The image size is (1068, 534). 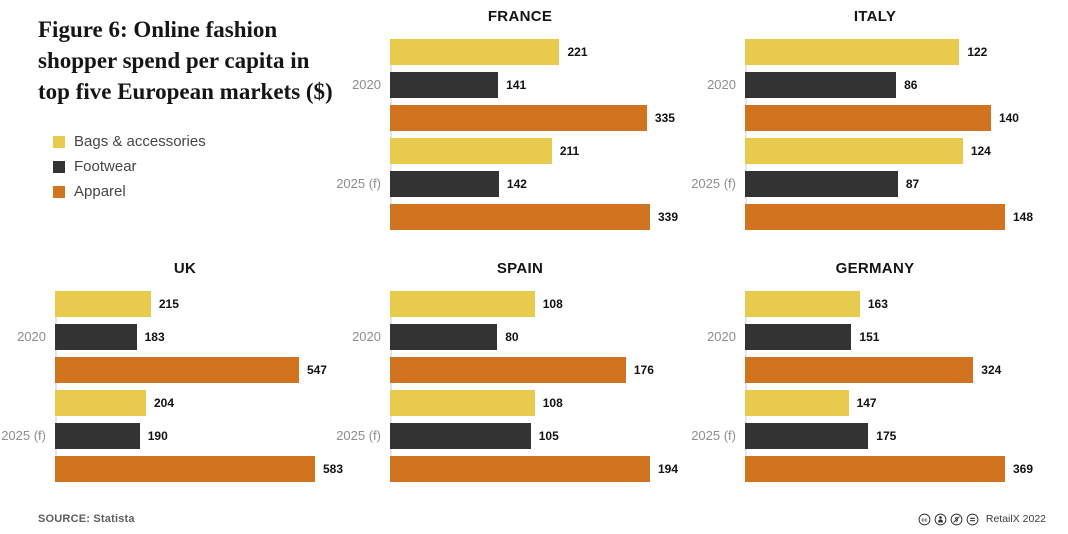 I want to click on svg-text: cc, so click(x=924, y=520).